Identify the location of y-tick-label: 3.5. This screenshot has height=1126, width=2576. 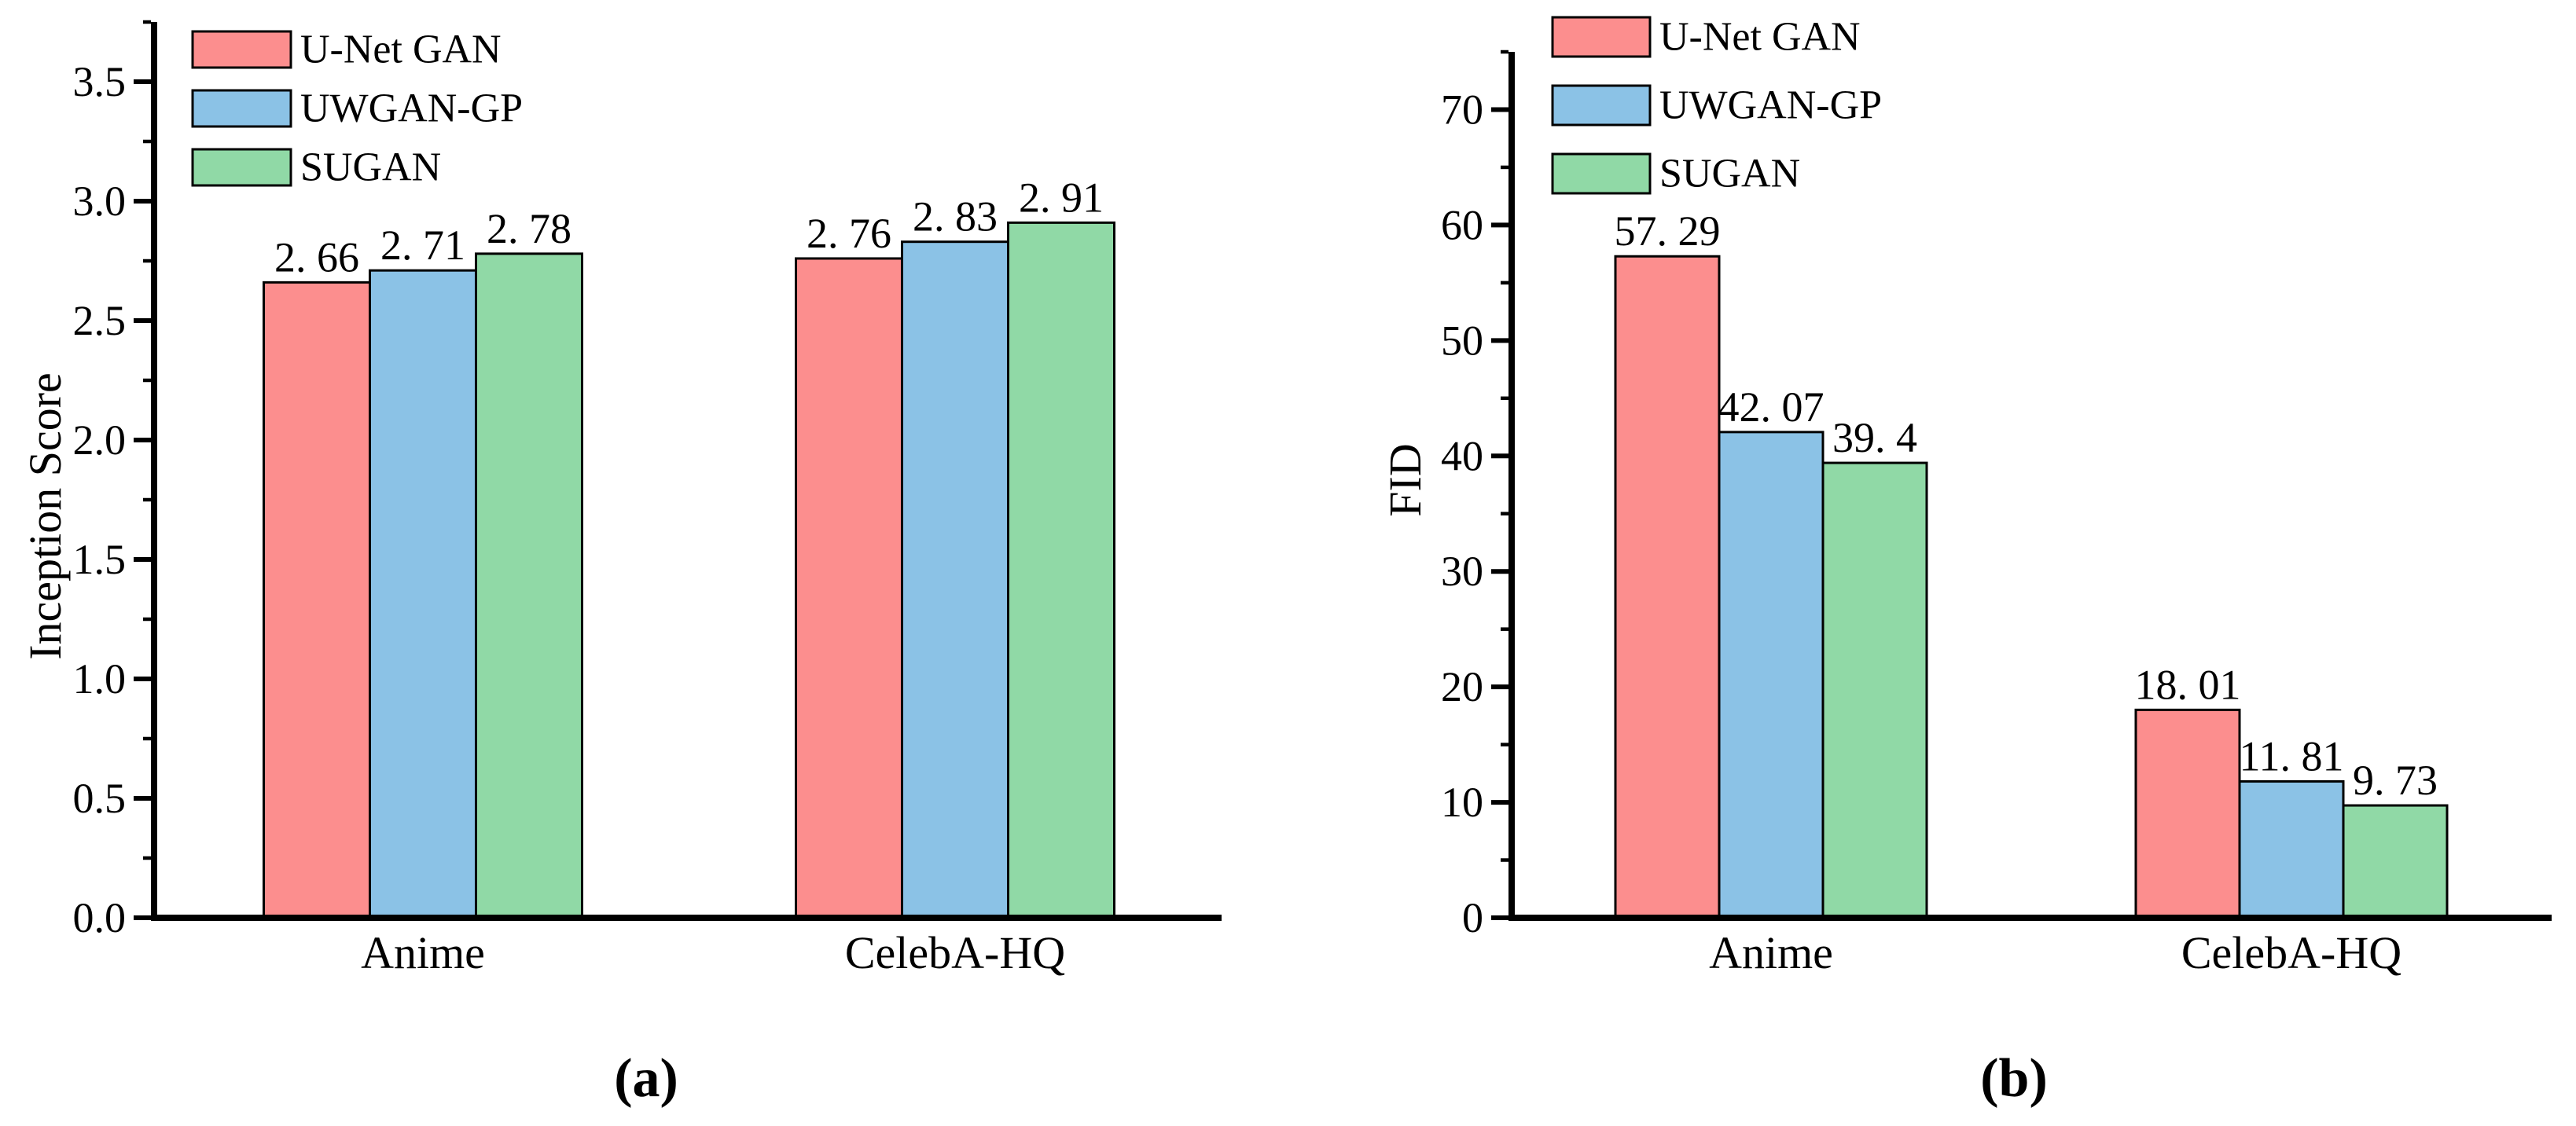
(100, 82).